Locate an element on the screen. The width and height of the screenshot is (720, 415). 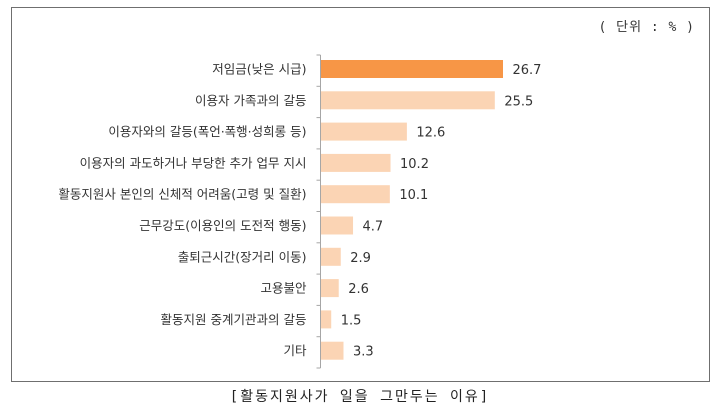
category-label: 이용자의 과도하거나 부당한 추가 업무 지시 is located at coordinates (193, 162).